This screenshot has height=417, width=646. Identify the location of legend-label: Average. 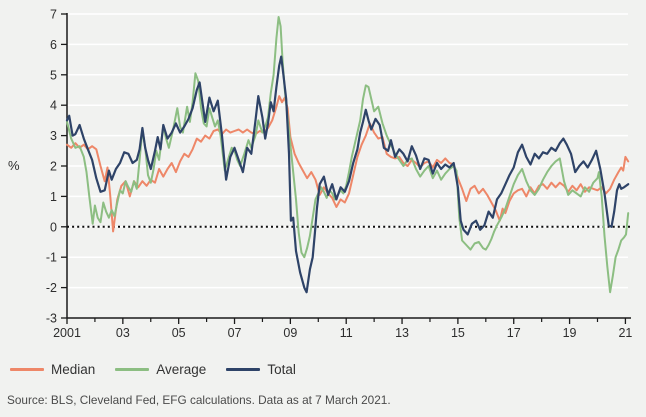
(181, 369).